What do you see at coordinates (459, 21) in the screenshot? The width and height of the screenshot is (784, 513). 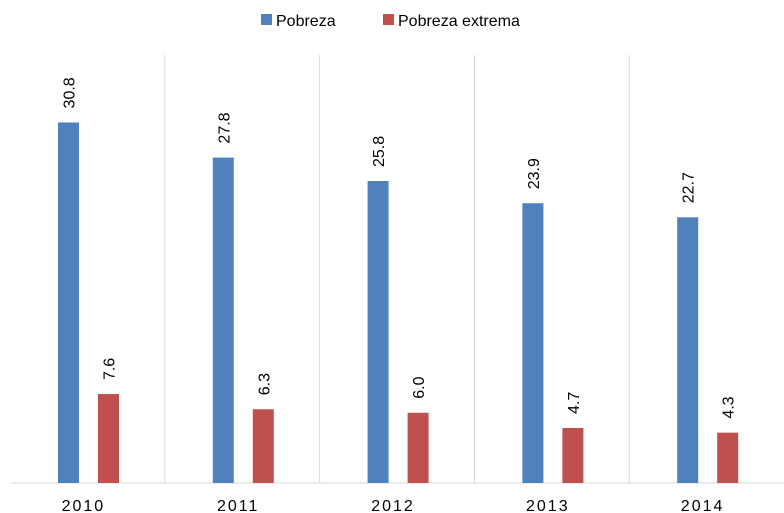 I see `legend-label: Pobreza extrema` at bounding box center [459, 21].